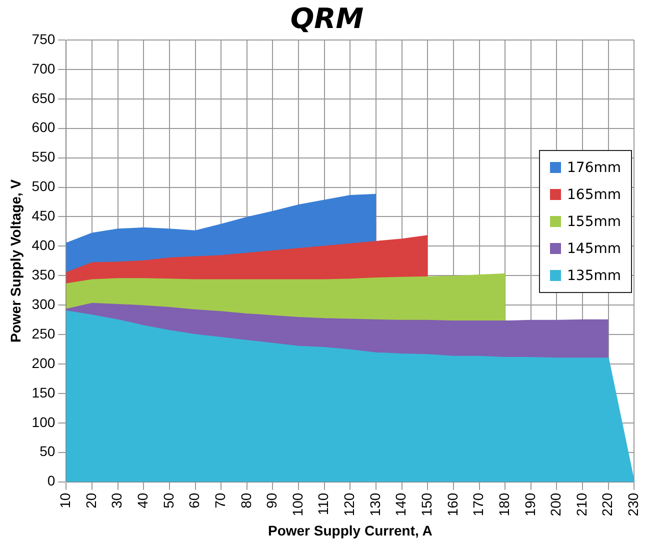  What do you see at coordinates (142, 500) in the screenshot?
I see `x-tick-label: 40` at bounding box center [142, 500].